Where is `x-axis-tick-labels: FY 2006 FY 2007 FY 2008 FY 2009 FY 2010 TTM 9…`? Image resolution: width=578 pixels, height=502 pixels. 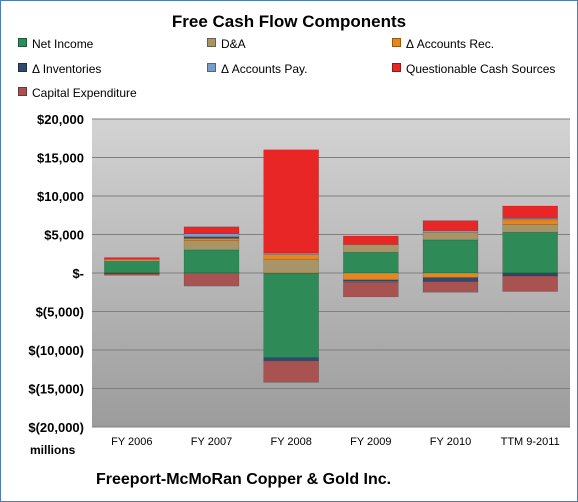 x-axis-tick-labels: FY 2006 FY 2007 FY 2008 FY 2009 FY 2010 TTM 9… is located at coordinates (335, 442).